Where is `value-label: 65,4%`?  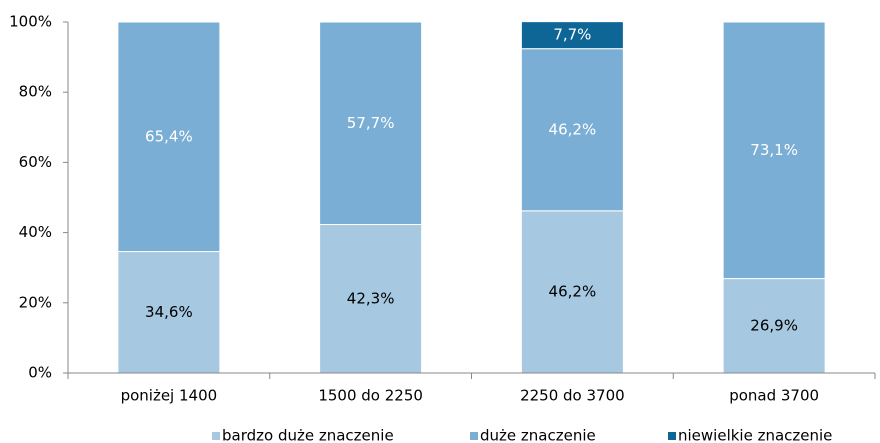 value-label: 65,4% is located at coordinates (169, 136).